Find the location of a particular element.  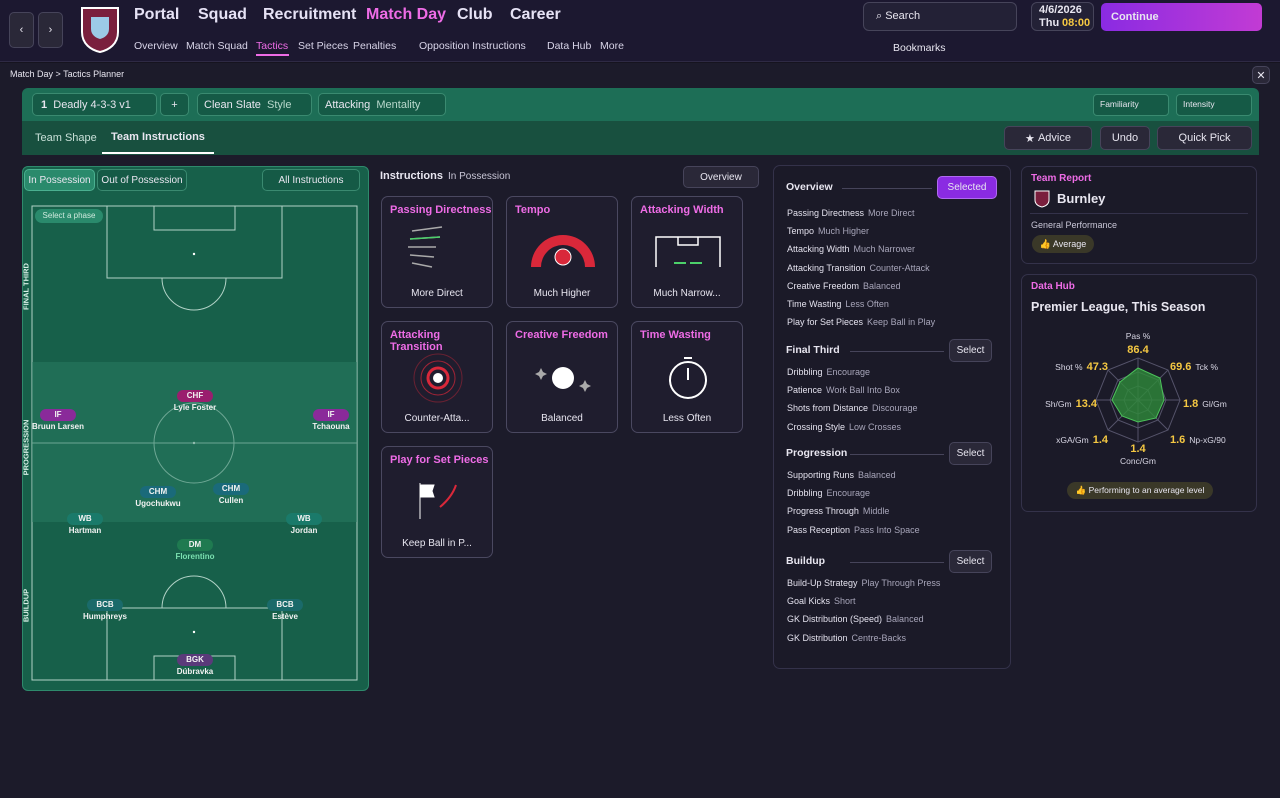

close-button: ✕ is located at coordinates (1261, 75).